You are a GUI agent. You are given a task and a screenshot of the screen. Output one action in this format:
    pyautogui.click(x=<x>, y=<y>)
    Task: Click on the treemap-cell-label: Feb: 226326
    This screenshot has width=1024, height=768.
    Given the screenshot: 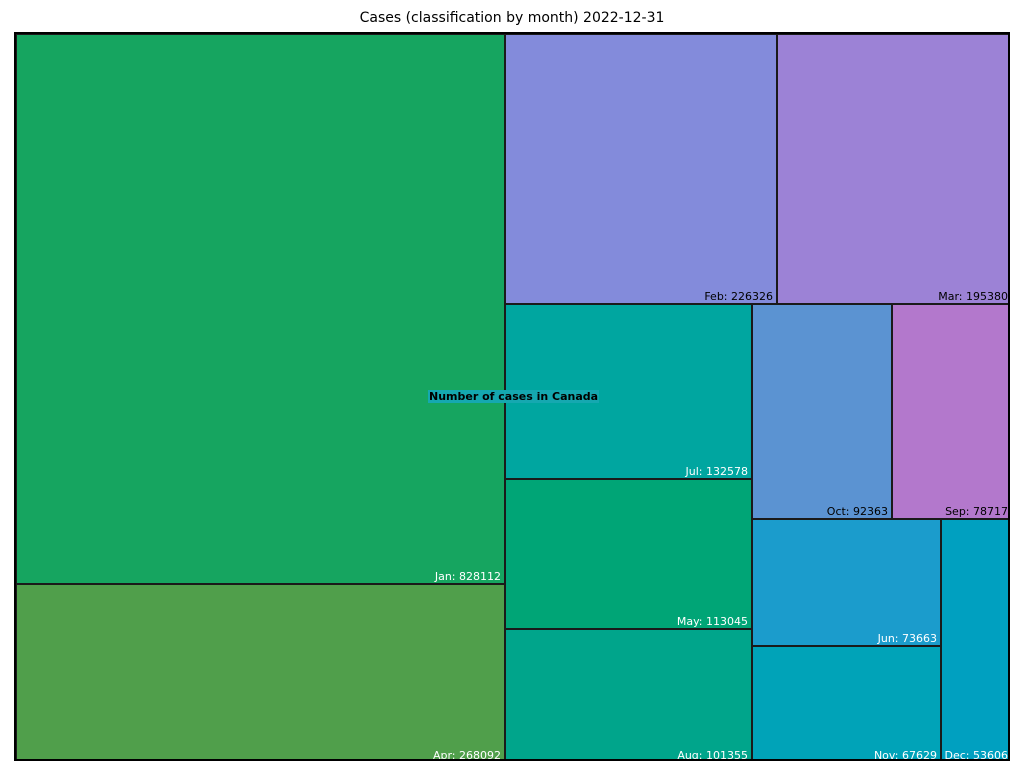 What is the action you would take?
    pyautogui.click(x=738, y=296)
    